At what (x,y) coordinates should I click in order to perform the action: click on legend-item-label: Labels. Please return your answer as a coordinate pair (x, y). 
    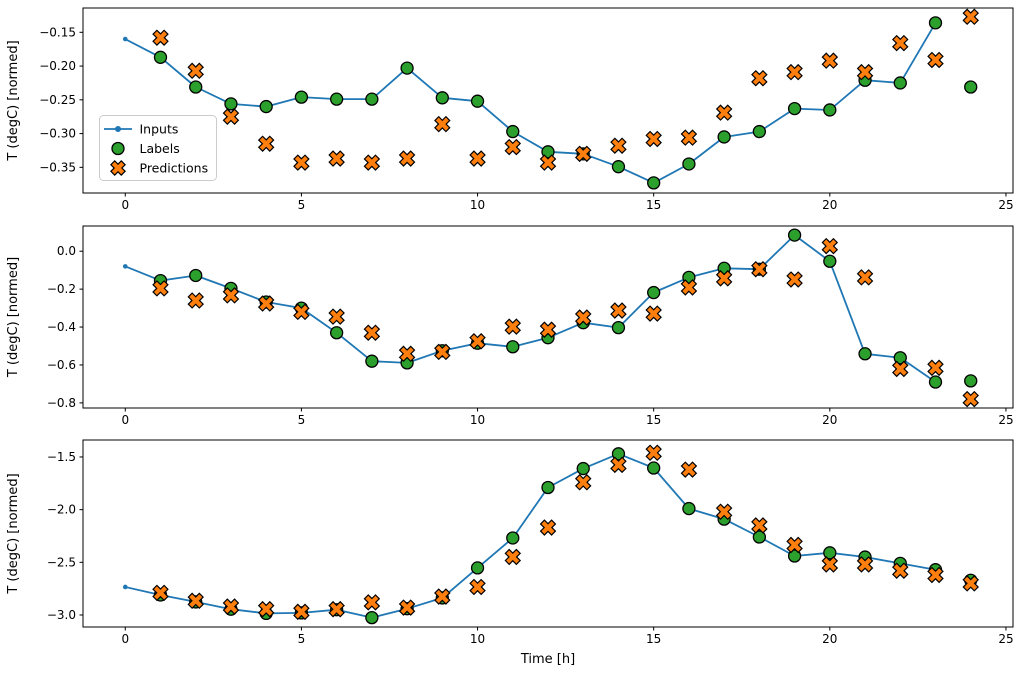
    Looking at the image, I should click on (160, 148).